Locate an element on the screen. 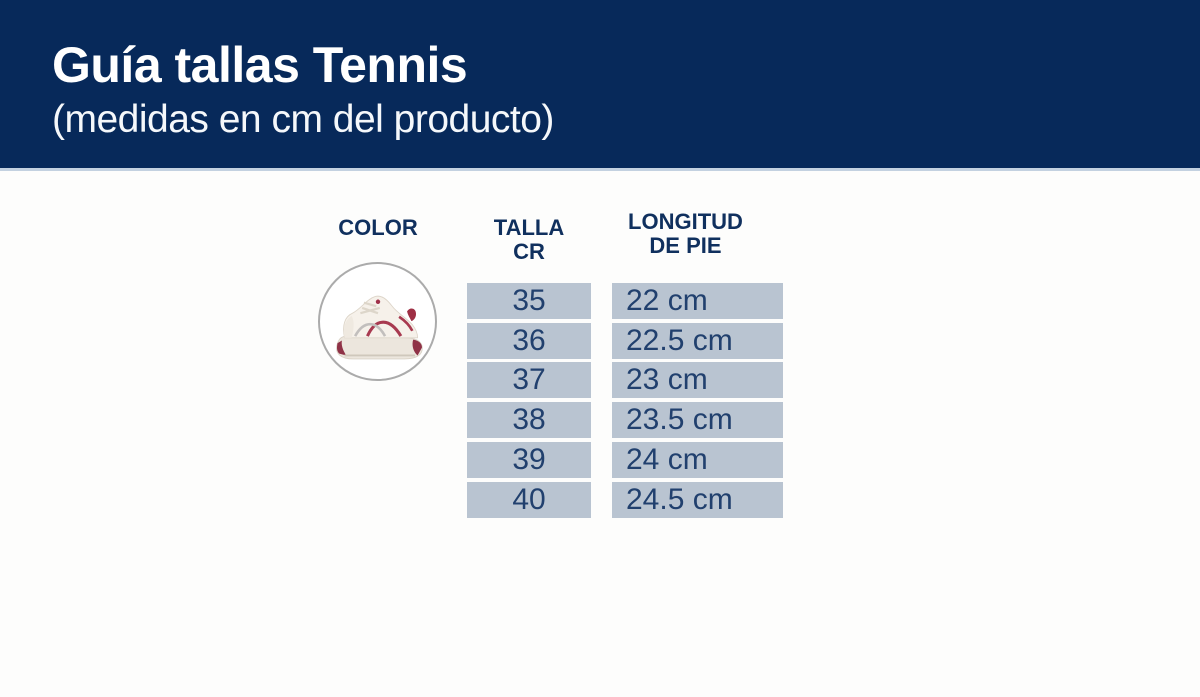  size-cell: 36 is located at coordinates (529, 341).